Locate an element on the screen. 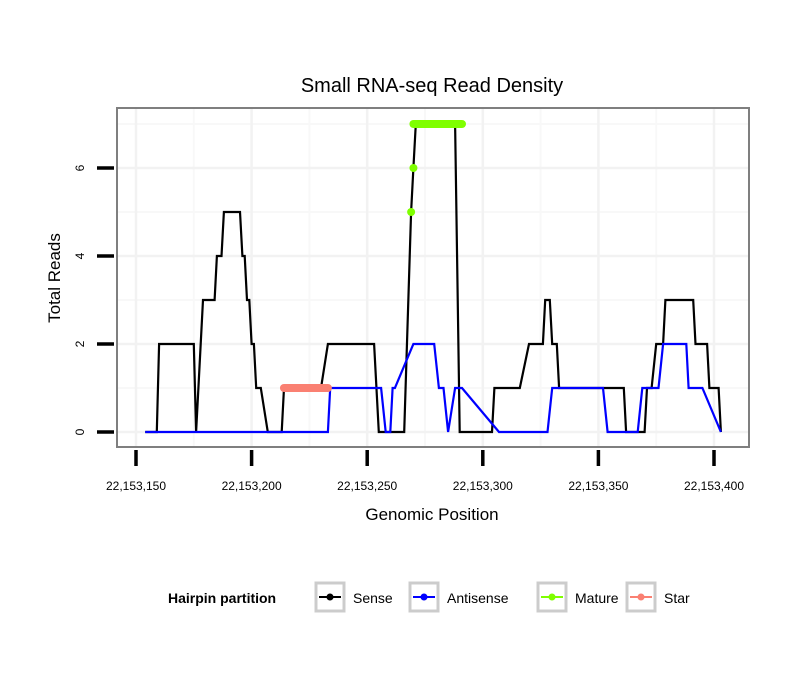 The image size is (810, 690). legend-entry-mature: Mature is located at coordinates (577, 597).